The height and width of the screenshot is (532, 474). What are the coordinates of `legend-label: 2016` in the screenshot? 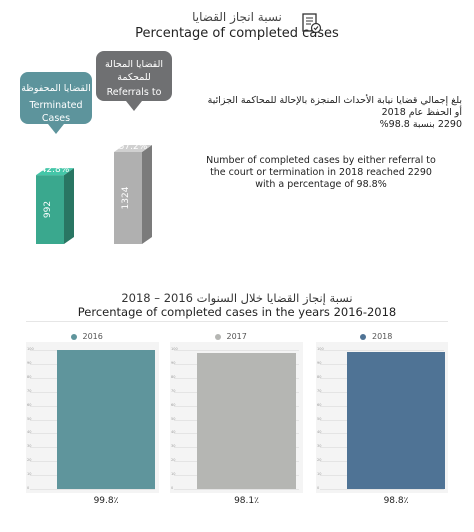 It's located at (92, 336).